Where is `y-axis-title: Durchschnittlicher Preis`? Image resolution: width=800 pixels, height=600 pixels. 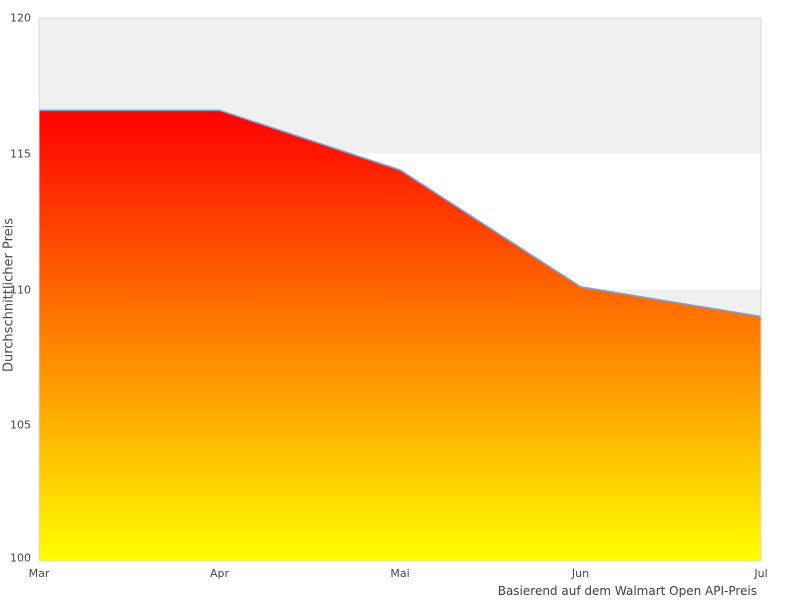
y-axis-title: Durchschnittlicher Preis is located at coordinates (9, 295).